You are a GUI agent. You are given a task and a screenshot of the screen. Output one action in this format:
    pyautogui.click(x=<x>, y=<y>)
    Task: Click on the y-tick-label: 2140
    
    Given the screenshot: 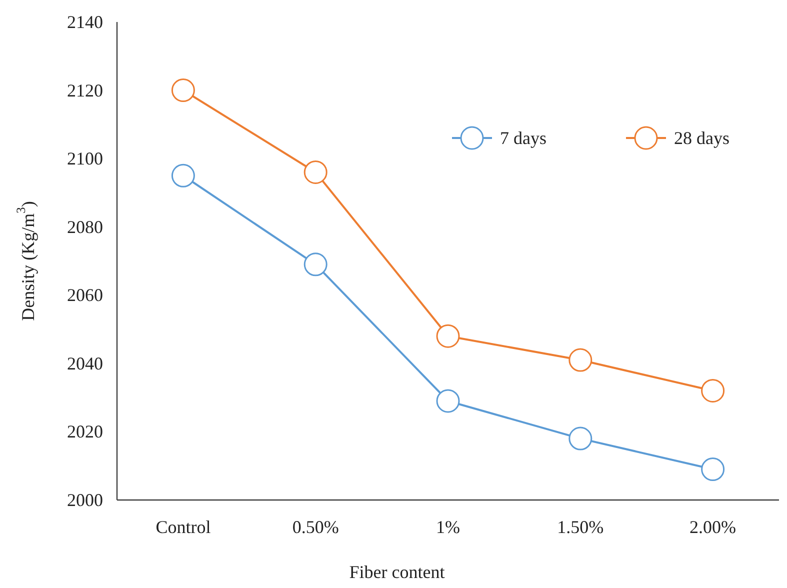 What is the action you would take?
    pyautogui.click(x=85, y=22)
    